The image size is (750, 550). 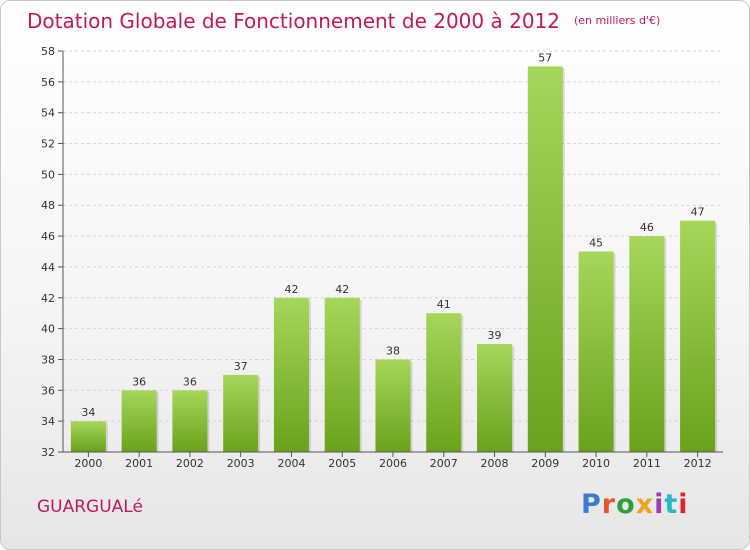 What do you see at coordinates (88, 412) in the screenshot?
I see `bar-value-label: 34` at bounding box center [88, 412].